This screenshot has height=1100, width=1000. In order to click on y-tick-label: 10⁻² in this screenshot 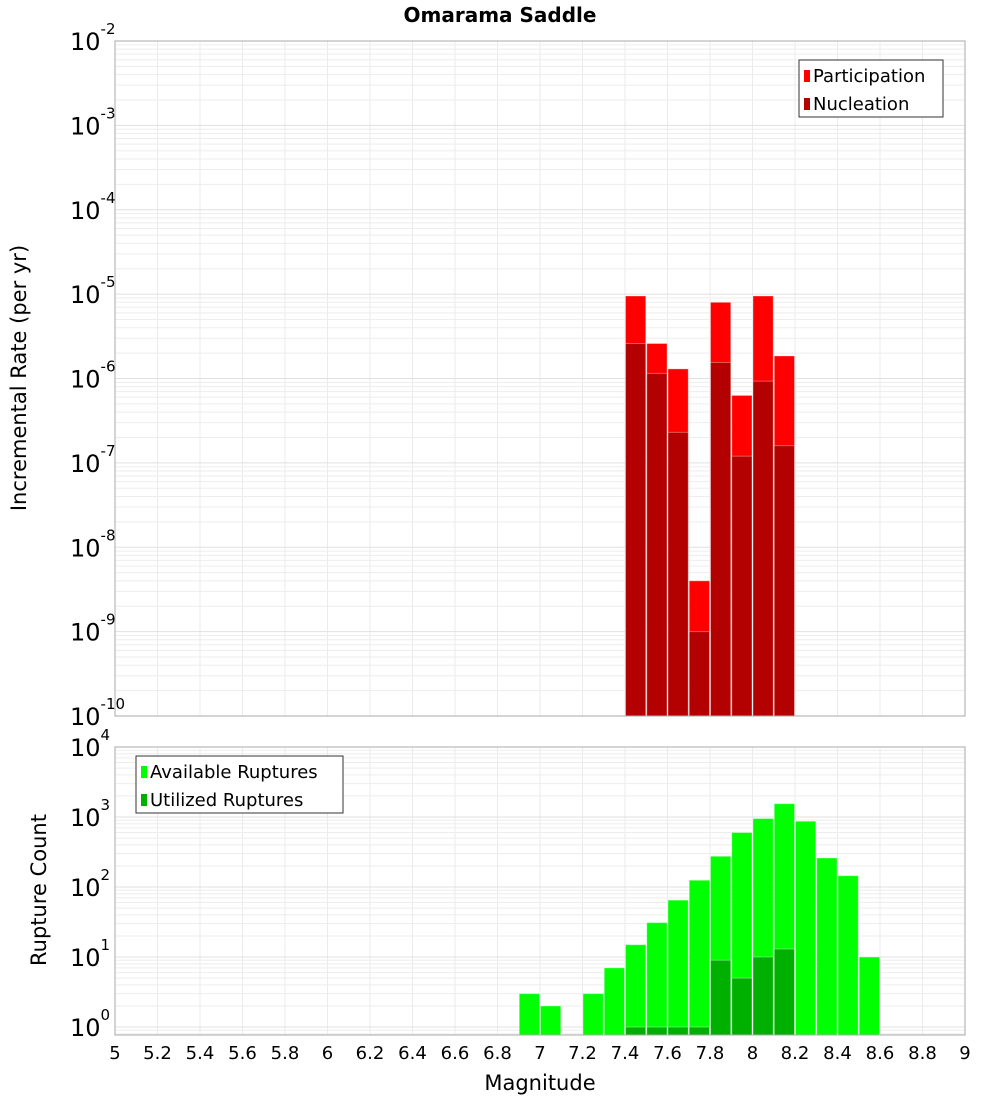, I will do `click(93, 38)`.